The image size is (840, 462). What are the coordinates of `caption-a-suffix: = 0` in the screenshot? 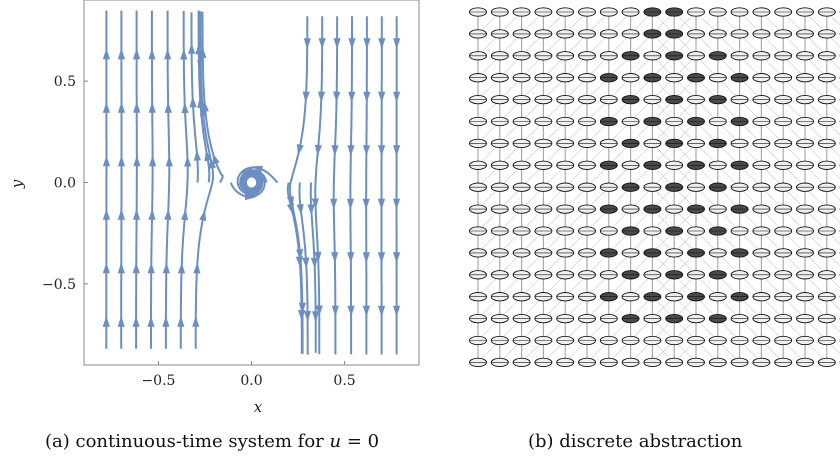 It's located at (360, 441).